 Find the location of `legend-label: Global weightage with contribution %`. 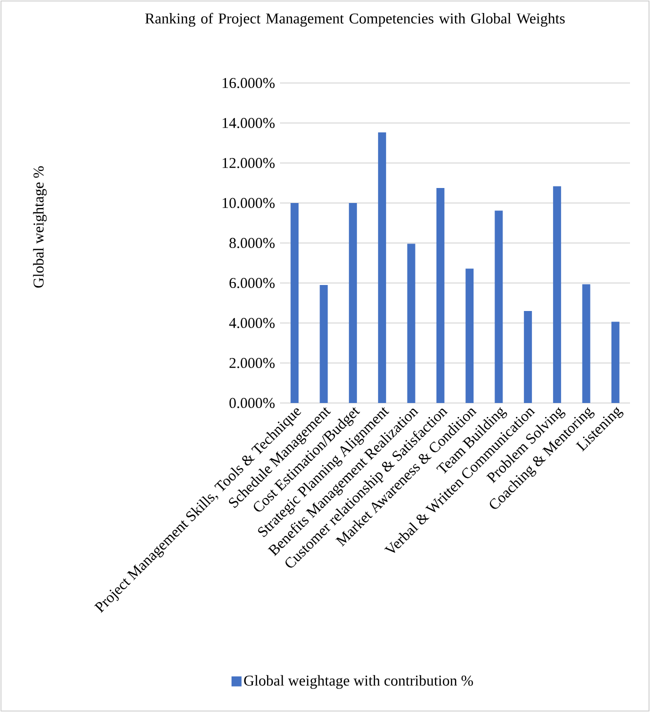

legend-label: Global weightage with contribution % is located at coordinates (358, 682).